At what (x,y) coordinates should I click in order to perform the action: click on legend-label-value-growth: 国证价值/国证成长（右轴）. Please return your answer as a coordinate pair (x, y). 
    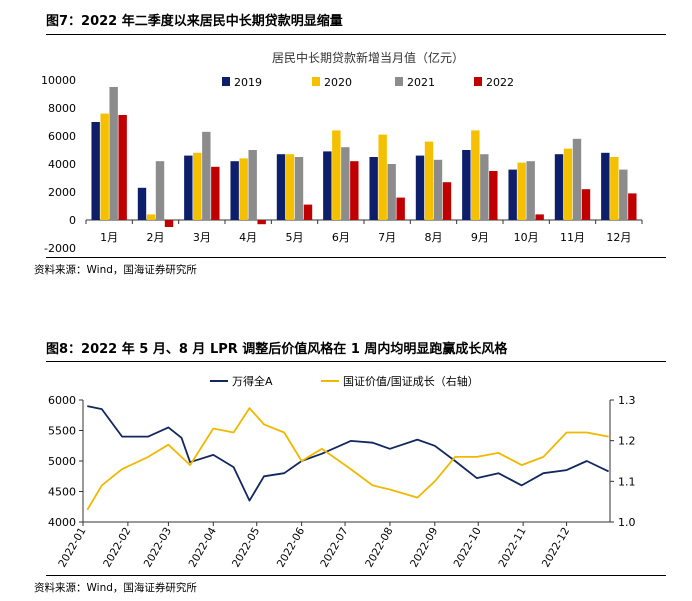
    Looking at the image, I should click on (411, 381).